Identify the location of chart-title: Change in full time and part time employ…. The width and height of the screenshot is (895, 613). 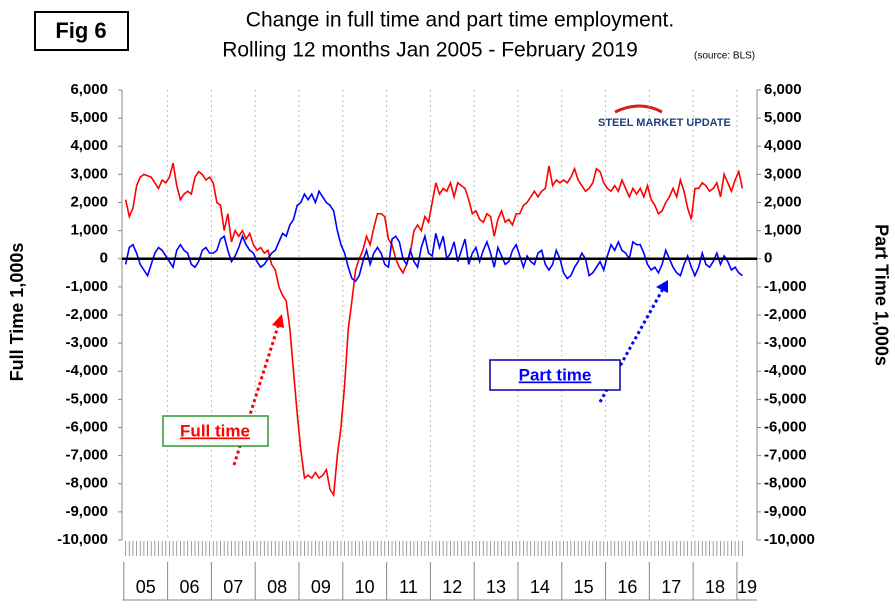
(460, 20).